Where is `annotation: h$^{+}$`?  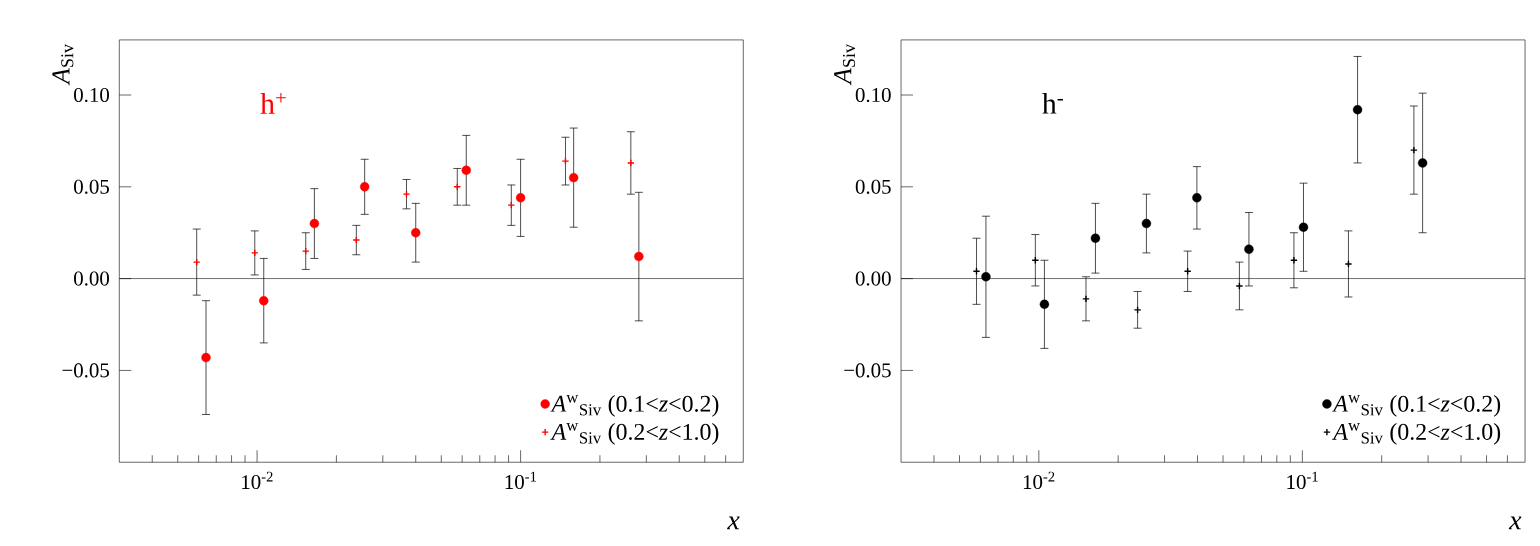 annotation: h$^{+}$ is located at coordinates (273, 103).